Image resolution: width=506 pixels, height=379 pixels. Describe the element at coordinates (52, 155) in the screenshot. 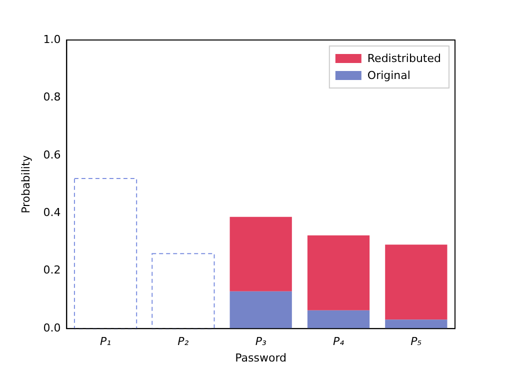

I see `y-tick-label: 0.6` at that location.